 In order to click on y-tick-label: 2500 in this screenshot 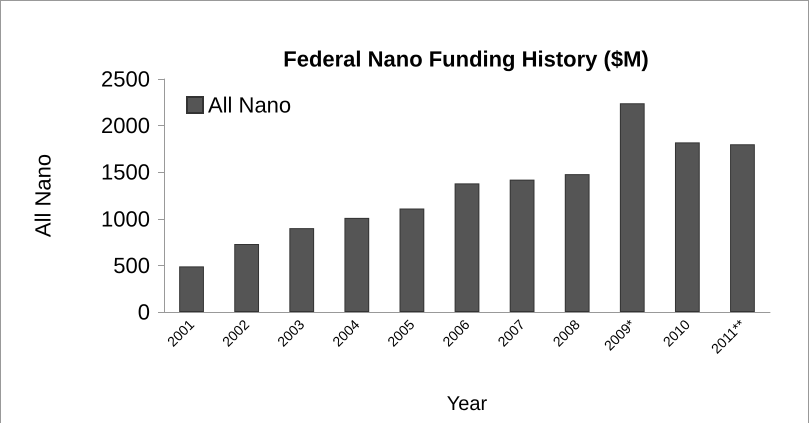, I will do `click(125, 79)`.